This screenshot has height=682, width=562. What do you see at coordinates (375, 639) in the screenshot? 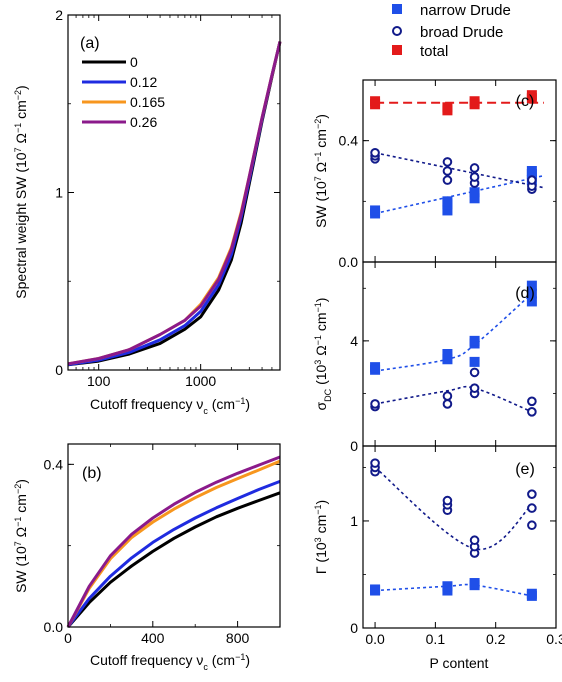
I see `x-tick-label: 0.0` at bounding box center [375, 639].